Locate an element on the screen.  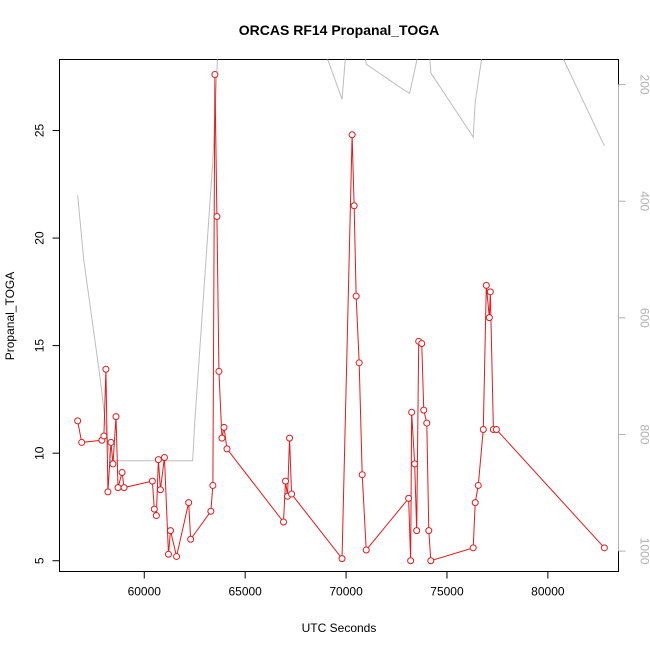
y-axis-label: Propanal_TOGA is located at coordinates (10, 316).